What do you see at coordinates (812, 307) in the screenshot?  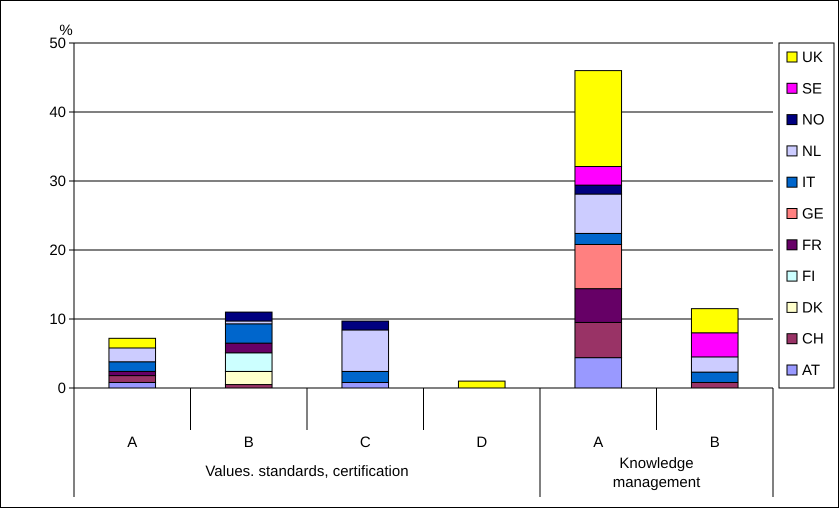 I see `legend-label: DK` at bounding box center [812, 307].